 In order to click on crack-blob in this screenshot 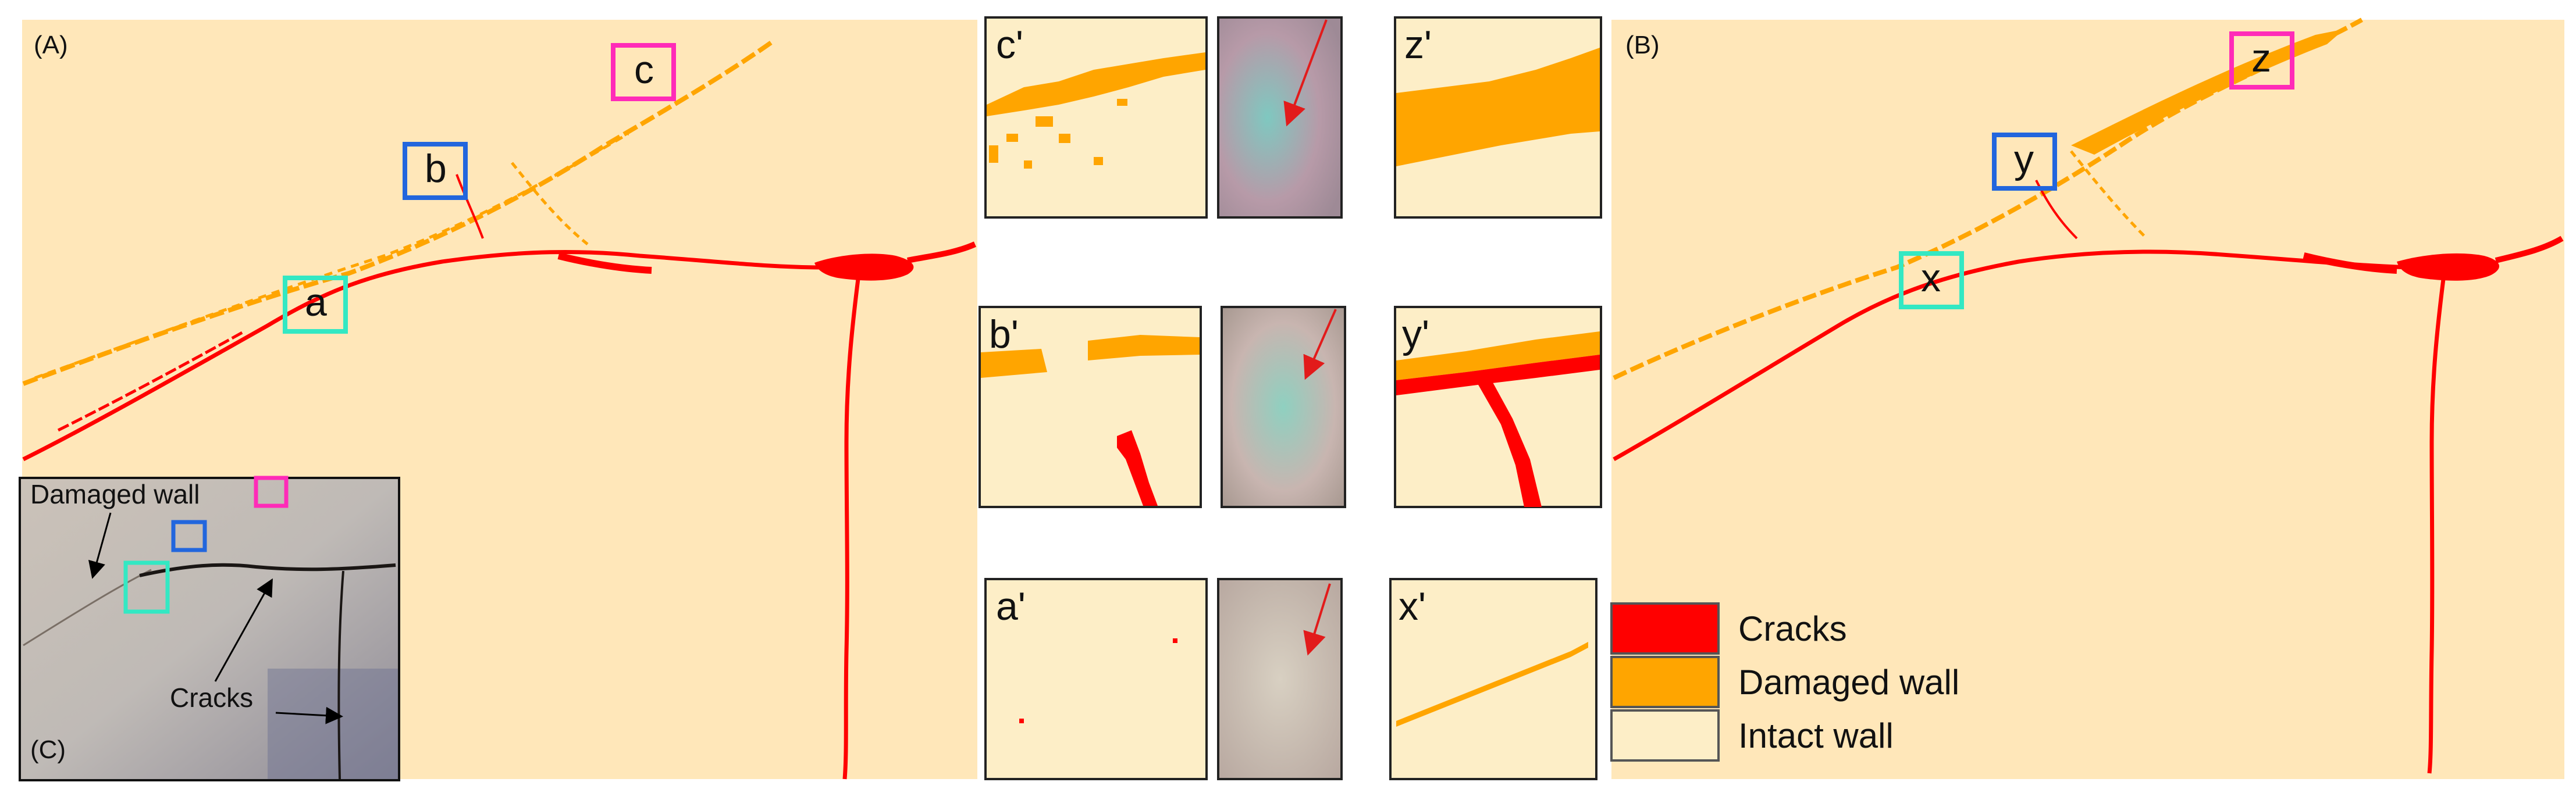, I will do `click(864, 267)`.